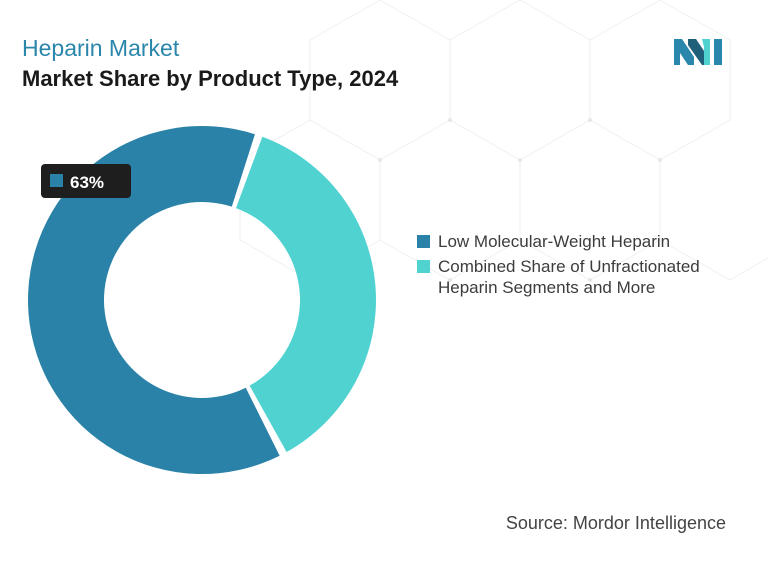 This screenshot has width=768, height=561. I want to click on chart-subtitle: Market Share by Product Type, 2024, so click(210, 78).